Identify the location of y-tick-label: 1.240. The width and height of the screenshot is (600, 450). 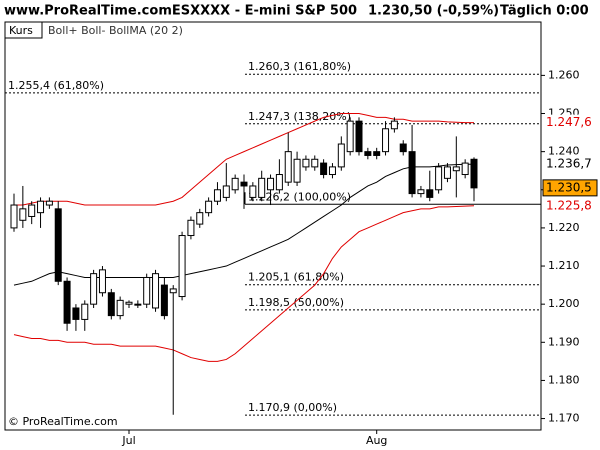
(564, 151).